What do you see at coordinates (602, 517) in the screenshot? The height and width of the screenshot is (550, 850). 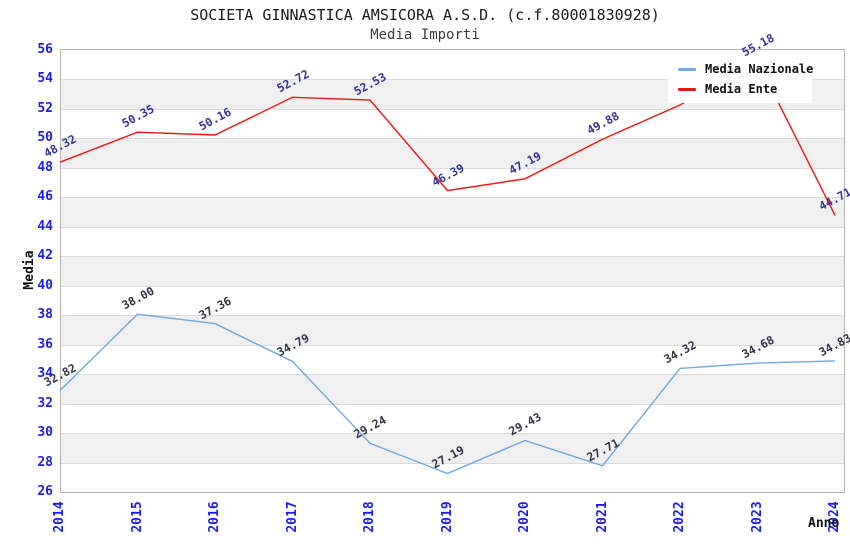 I see `x-tick-label: 2021` at bounding box center [602, 517].